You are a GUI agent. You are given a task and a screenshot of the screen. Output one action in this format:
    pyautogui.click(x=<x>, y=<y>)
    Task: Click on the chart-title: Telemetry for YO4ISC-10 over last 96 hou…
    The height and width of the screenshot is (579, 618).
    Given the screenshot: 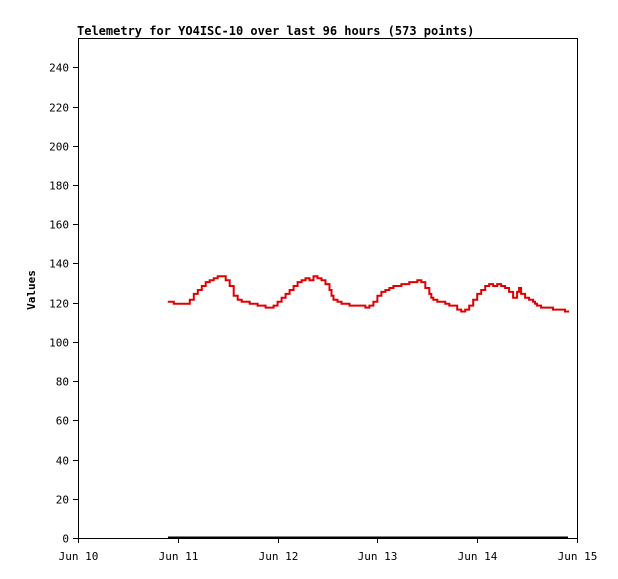 What is the action you would take?
    pyautogui.click(x=275, y=31)
    